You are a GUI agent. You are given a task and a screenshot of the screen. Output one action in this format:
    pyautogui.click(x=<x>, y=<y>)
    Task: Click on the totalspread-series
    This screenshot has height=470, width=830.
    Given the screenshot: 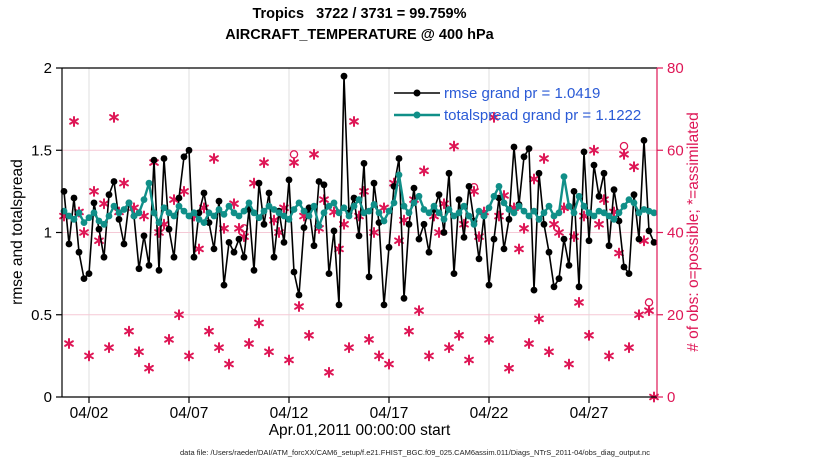 What is the action you would take?
    pyautogui.click(x=359, y=200)
    